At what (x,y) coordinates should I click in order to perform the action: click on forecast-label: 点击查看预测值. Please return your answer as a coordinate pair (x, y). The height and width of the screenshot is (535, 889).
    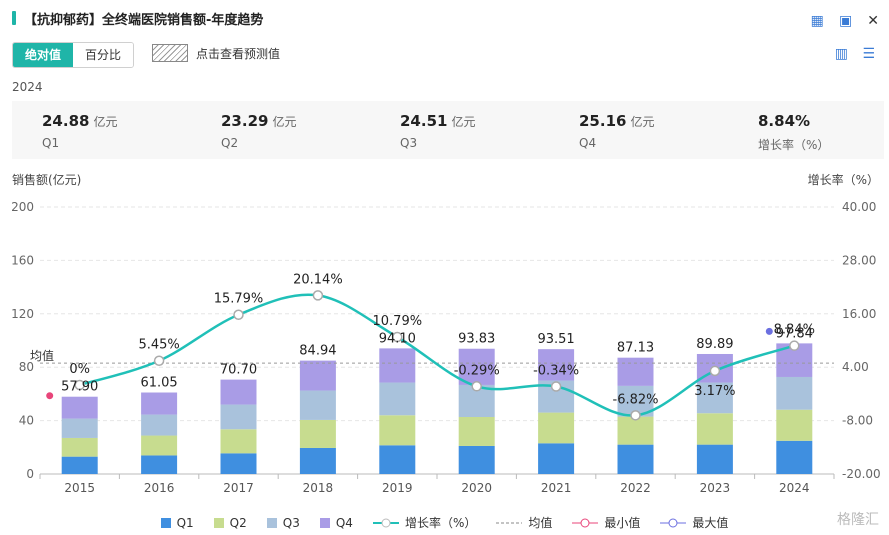
    Looking at the image, I should click on (238, 53).